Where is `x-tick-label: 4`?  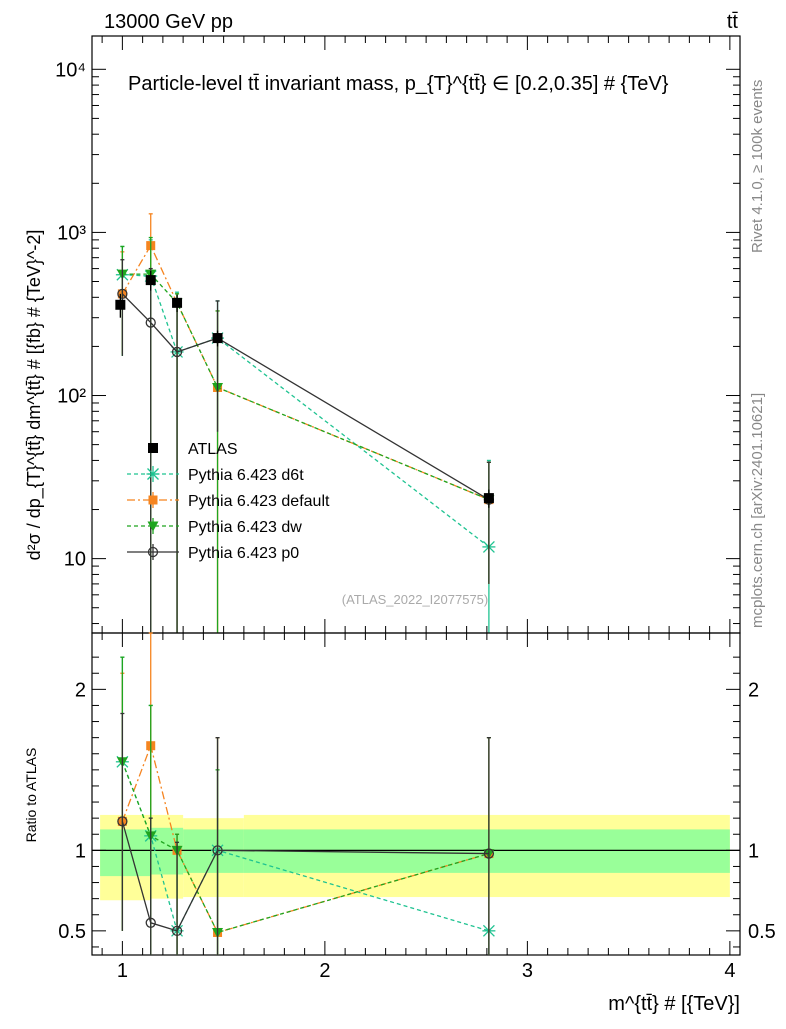 x-tick-label: 4 is located at coordinates (729, 971).